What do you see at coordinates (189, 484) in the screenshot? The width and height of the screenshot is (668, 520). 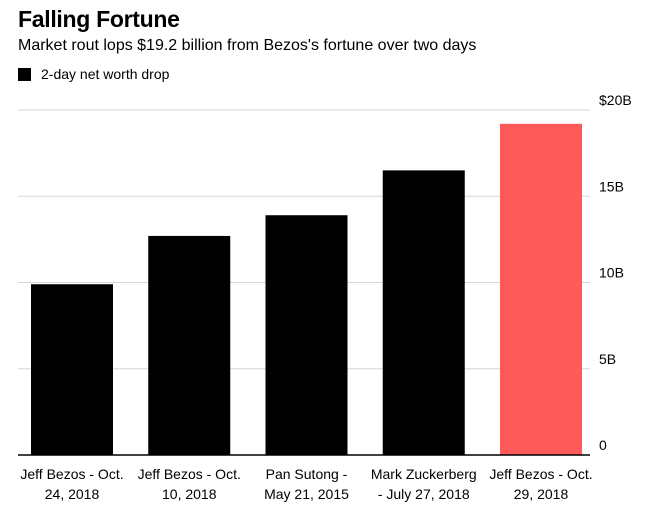 I see `x-tick-label: Jeff Bezos - Oct. 10, 2018` at bounding box center [189, 484].